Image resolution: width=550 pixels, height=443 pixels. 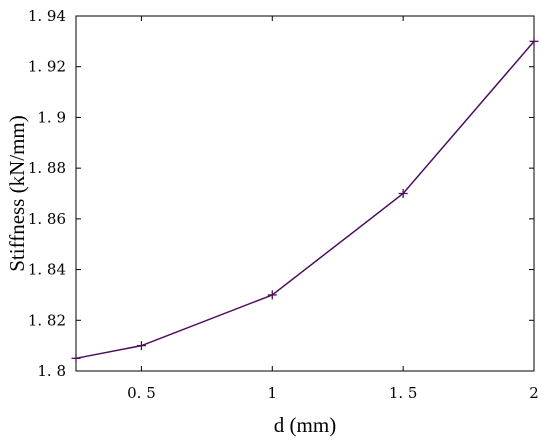 I want to click on y-tick-label: 1. 8, so click(x=51, y=371).